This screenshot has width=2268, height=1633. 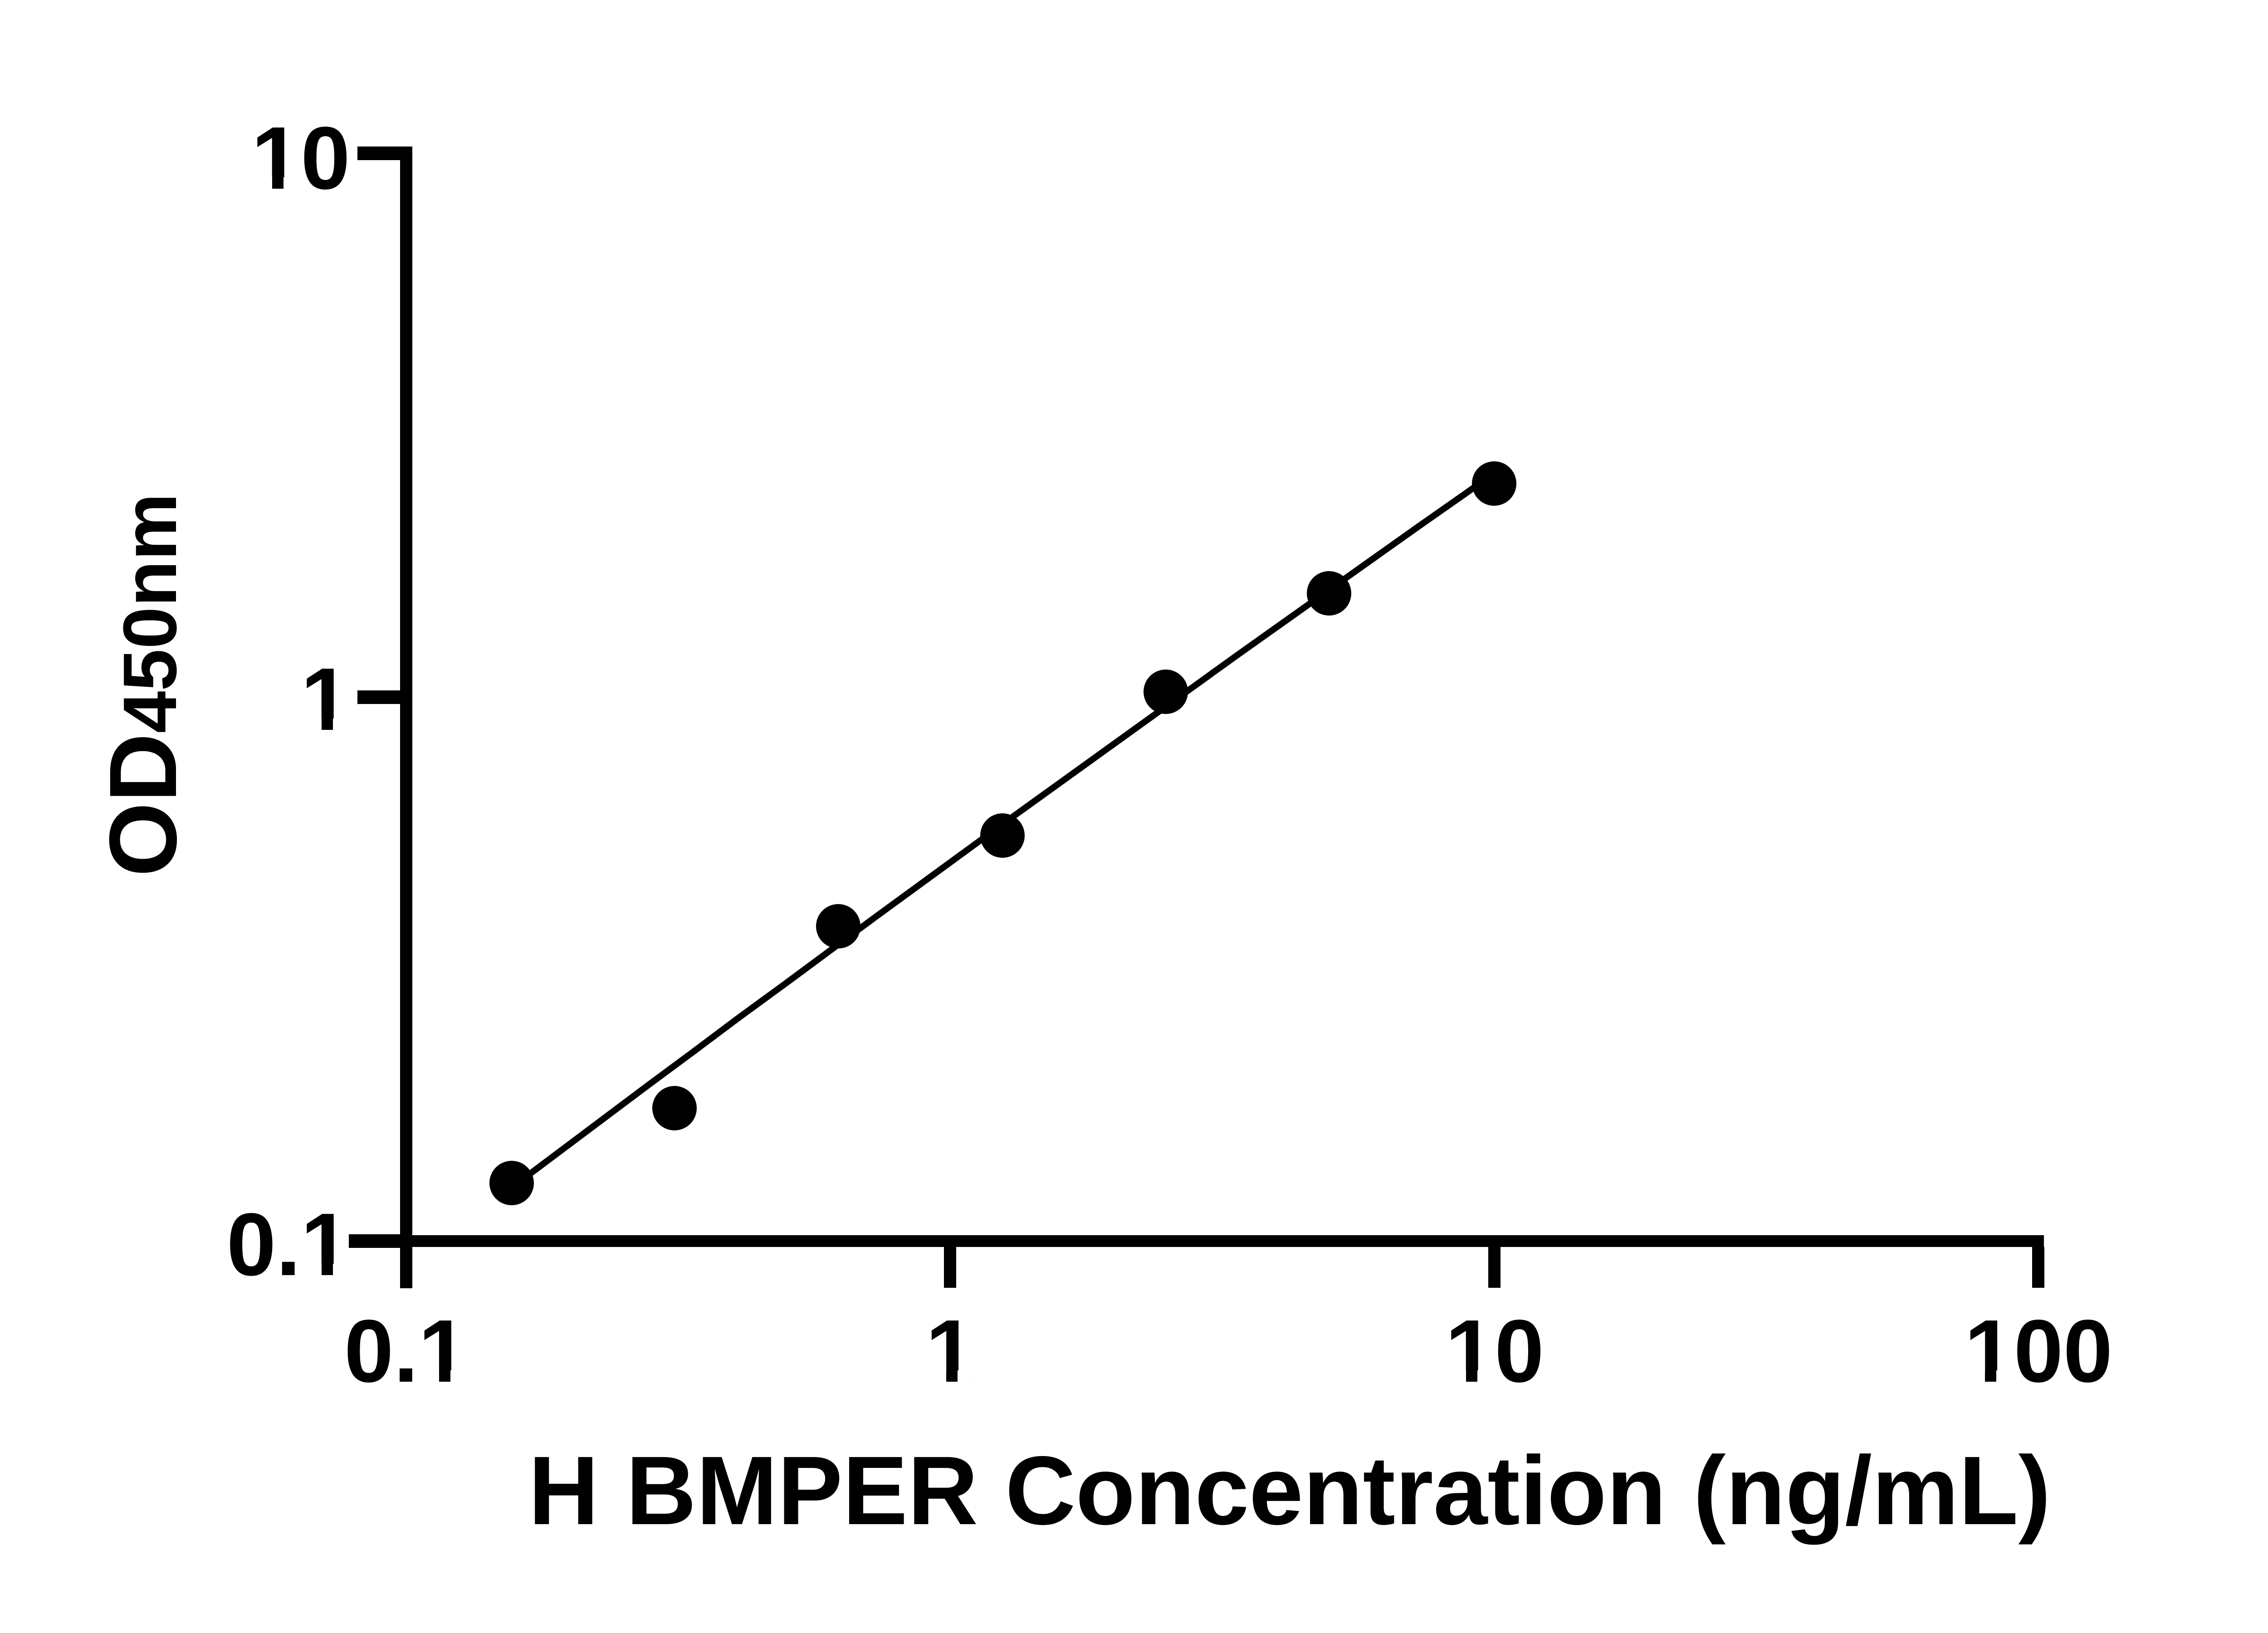 I want to click on svg-text: OD450nm, so click(x=143, y=685).